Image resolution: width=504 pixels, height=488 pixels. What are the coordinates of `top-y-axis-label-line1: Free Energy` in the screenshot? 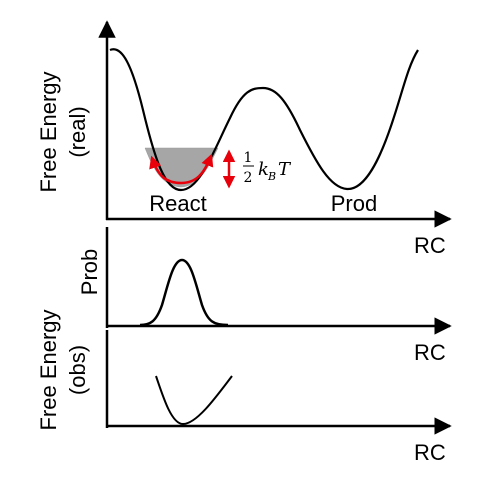 It's located at (48, 131).